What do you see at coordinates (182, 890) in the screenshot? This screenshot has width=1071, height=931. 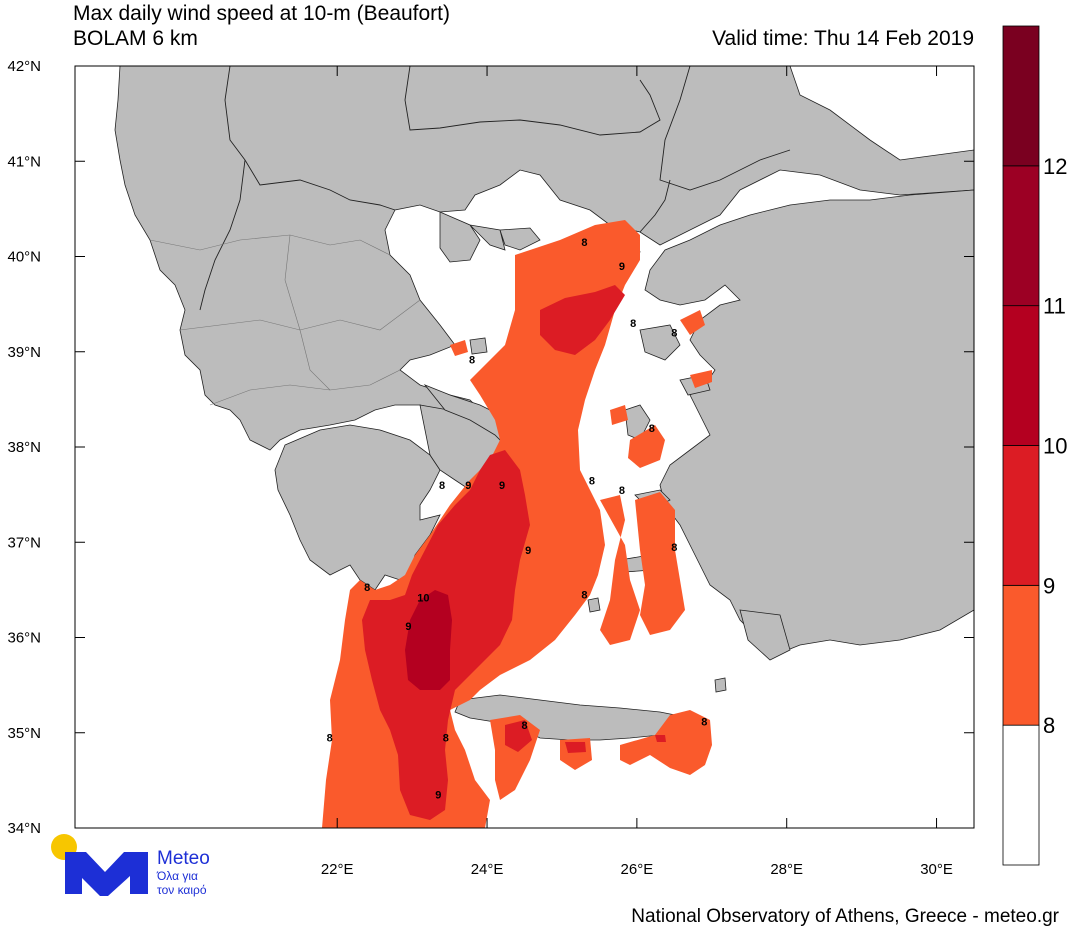 I see `logo-tagline-2: τον καιρό` at bounding box center [182, 890].